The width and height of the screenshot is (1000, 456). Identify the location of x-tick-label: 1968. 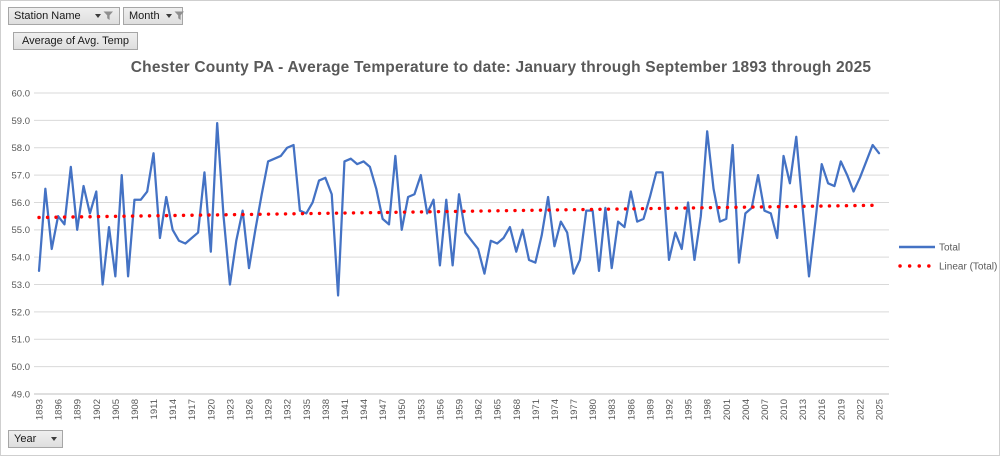
(517, 409).